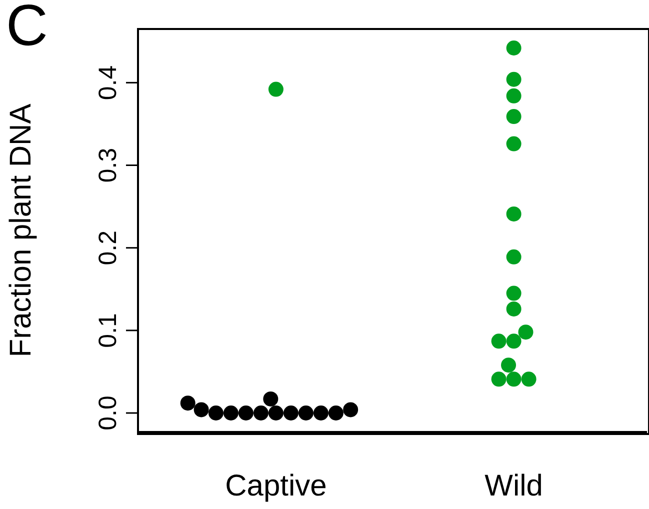  I want to click on x-tick-label: Captive, so click(276, 485).